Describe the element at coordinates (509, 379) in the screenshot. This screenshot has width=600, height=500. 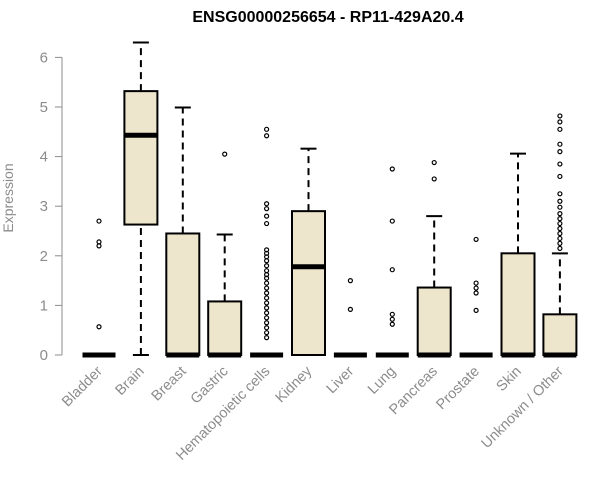
I see `x-category-label: Skin` at that location.